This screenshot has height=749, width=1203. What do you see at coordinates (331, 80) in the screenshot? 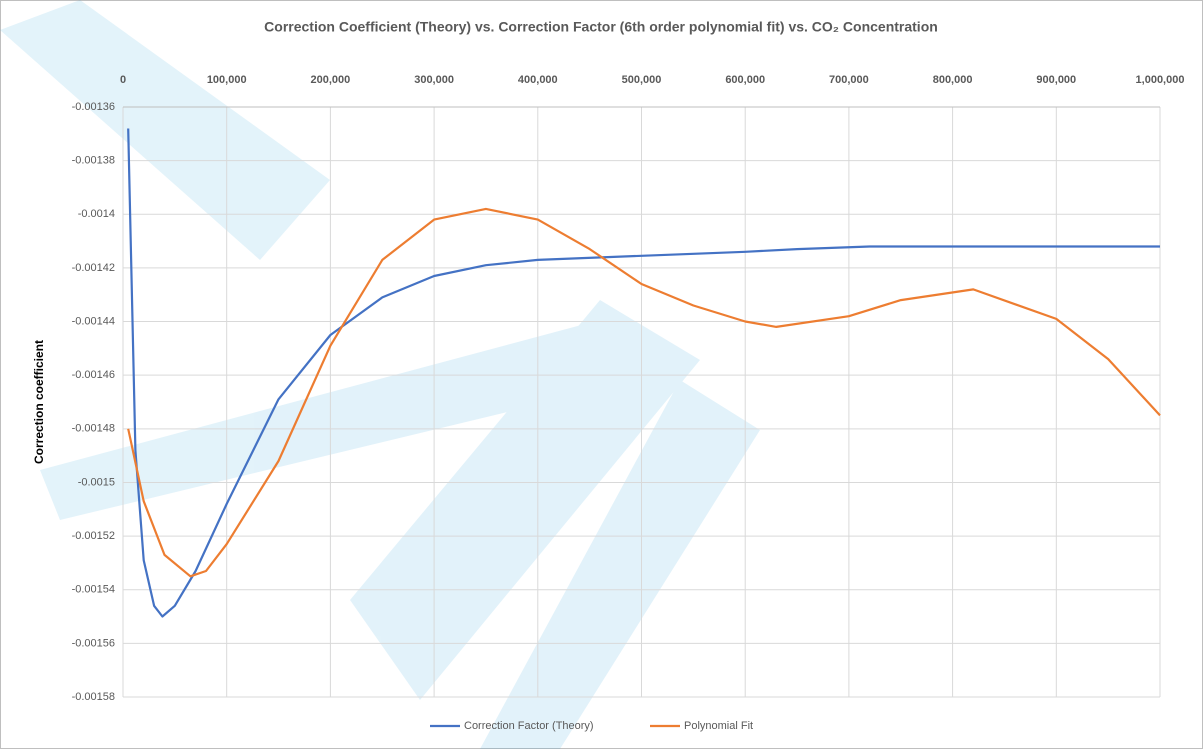
I see `x-tick-label: 200,000` at bounding box center [331, 80].